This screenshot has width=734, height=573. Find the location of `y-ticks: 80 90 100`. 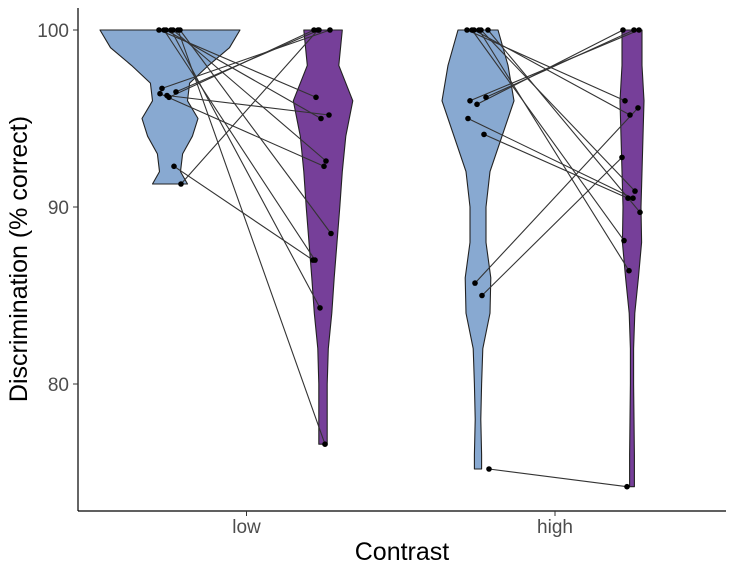

y-ticks: 80 90 100 is located at coordinates (57, 208).